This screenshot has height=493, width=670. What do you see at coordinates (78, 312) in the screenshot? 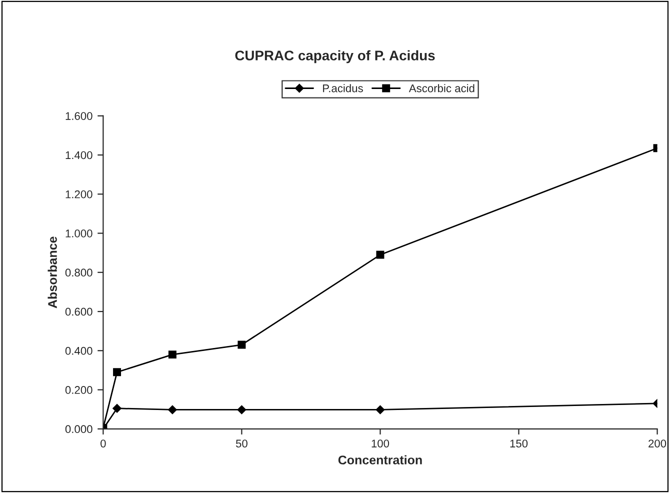
I see `y-tick-label: 0.600` at bounding box center [78, 312].